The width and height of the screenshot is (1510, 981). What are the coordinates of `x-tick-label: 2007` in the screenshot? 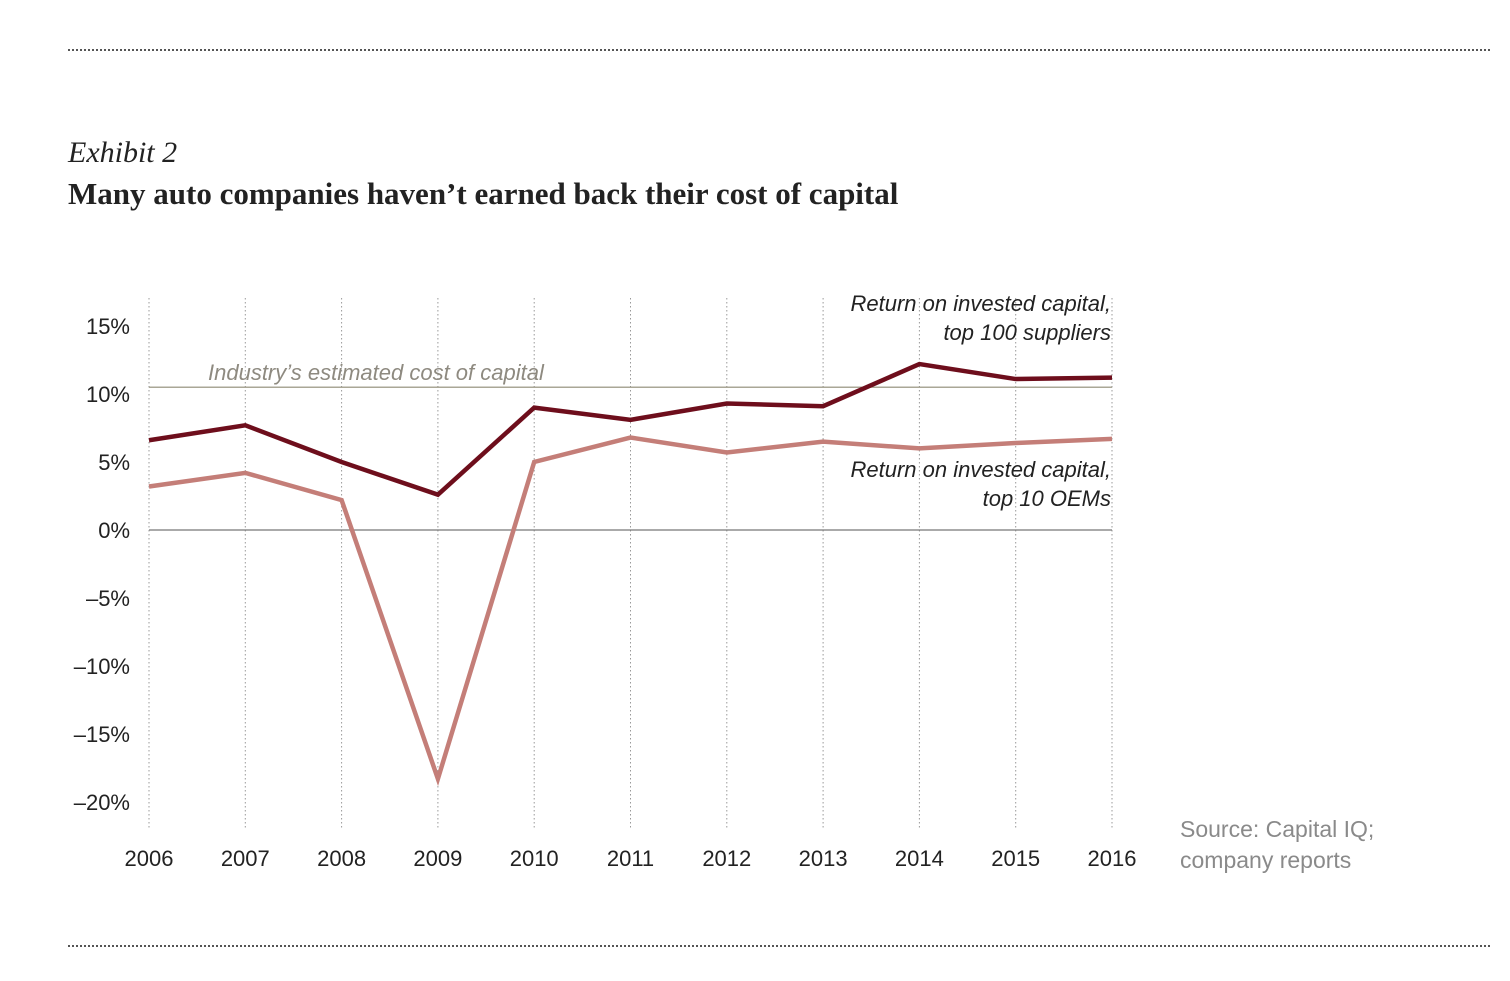 It's located at (245, 858).